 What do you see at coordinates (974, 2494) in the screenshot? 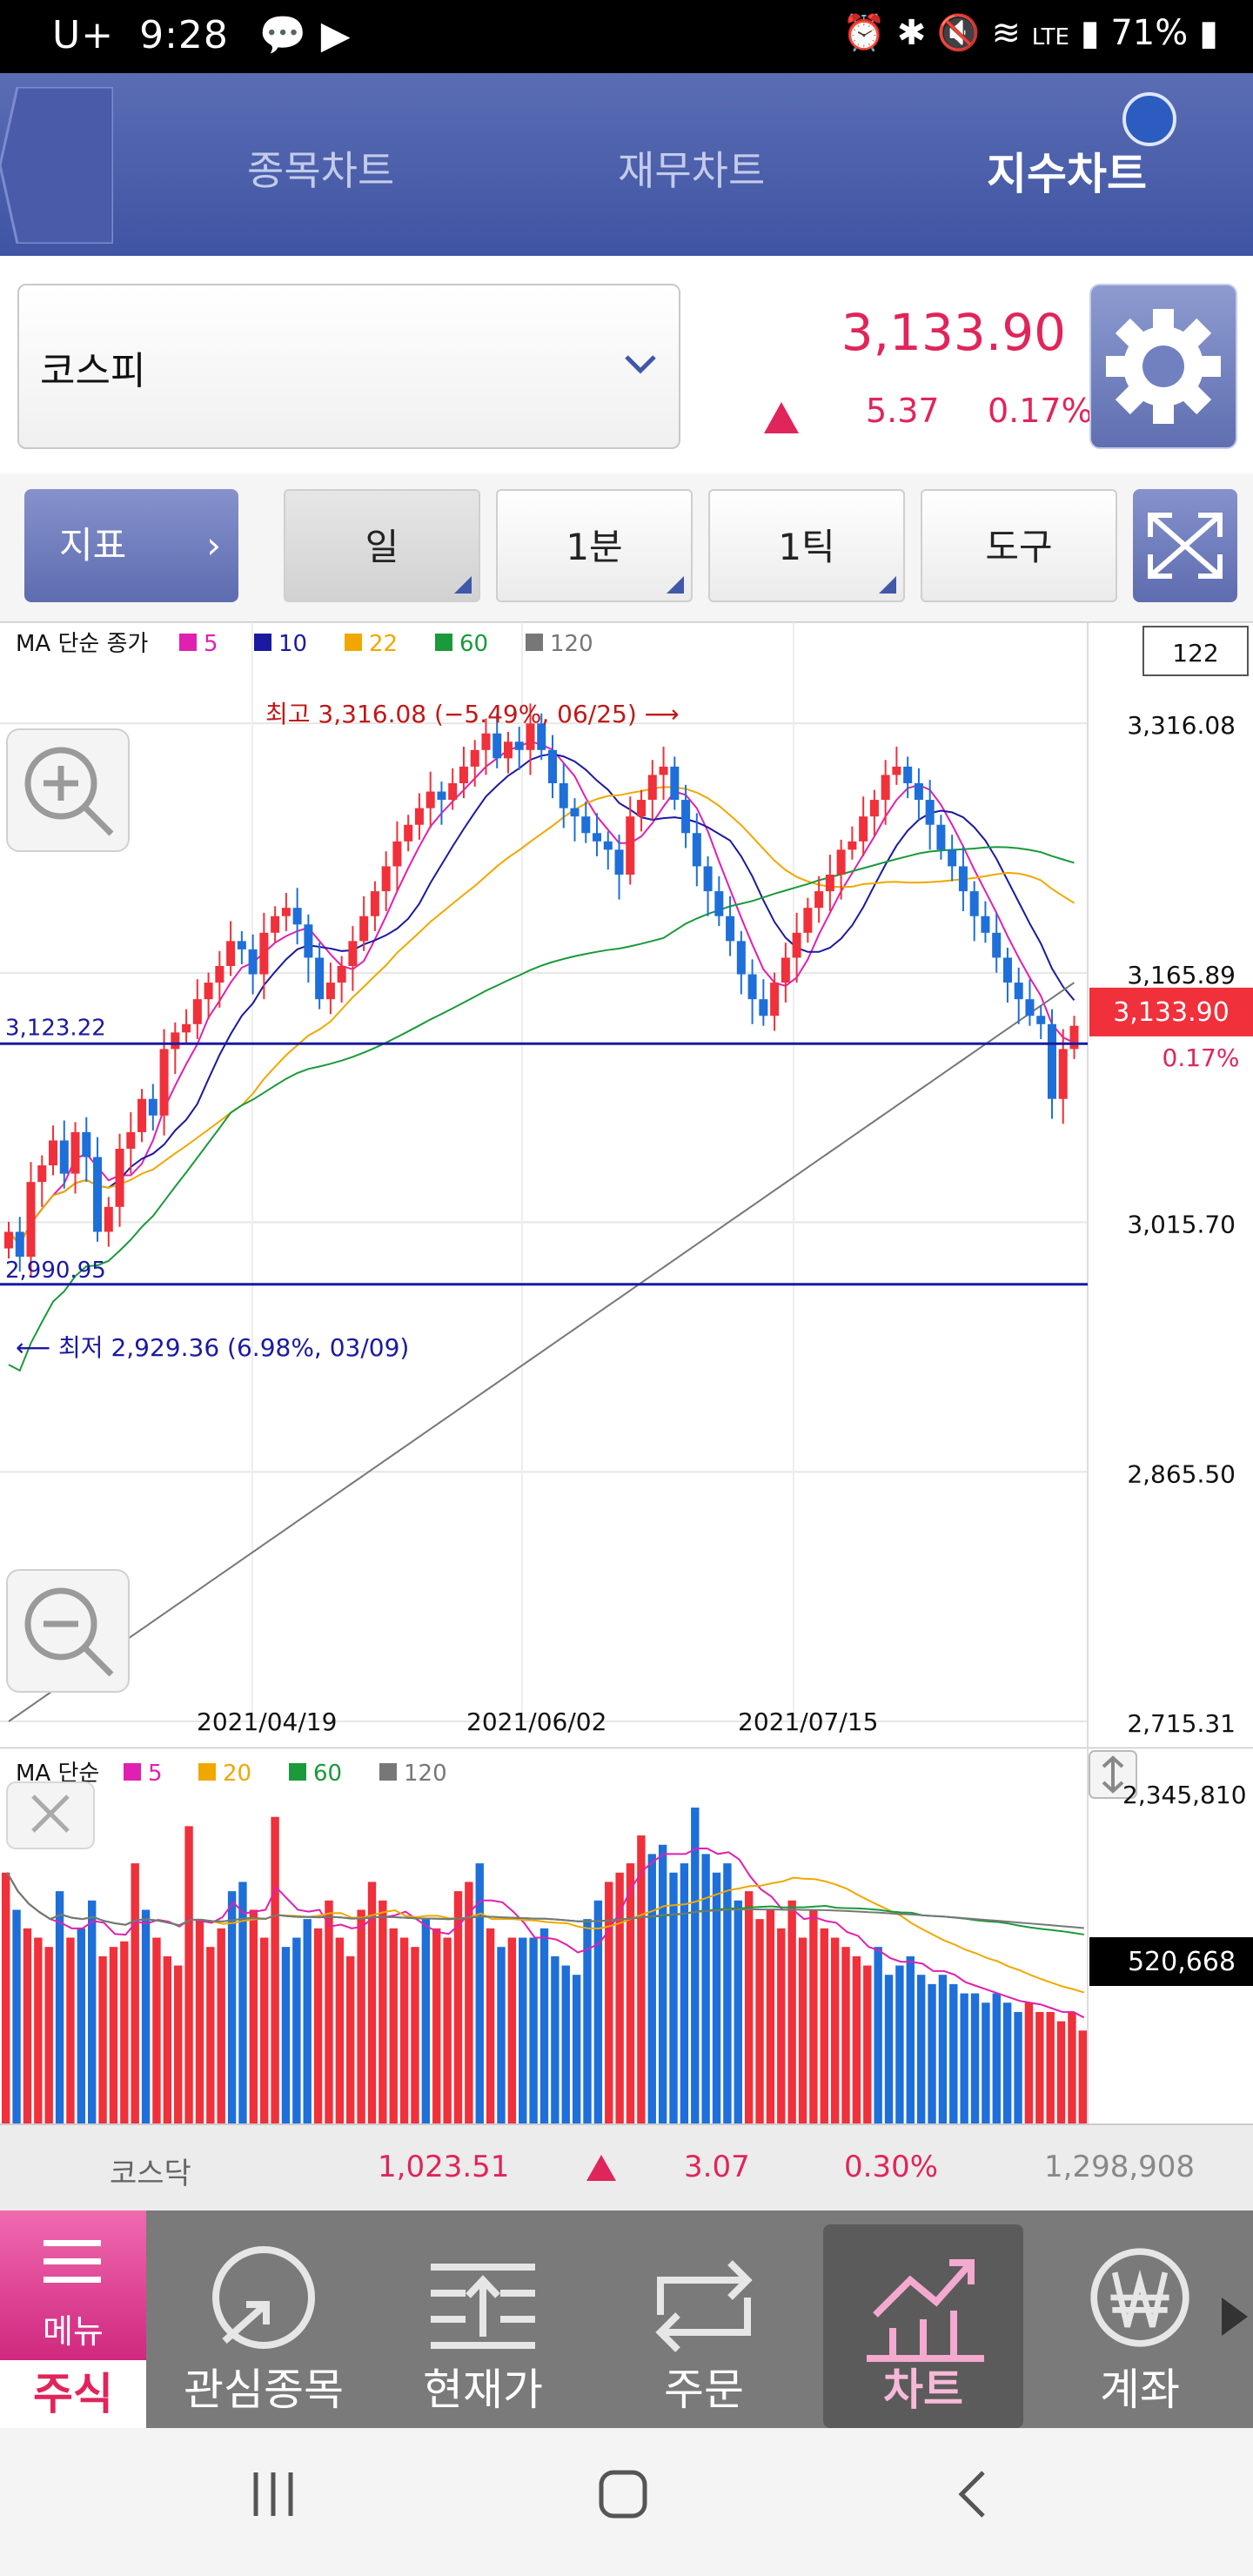
I see `back-icon` at bounding box center [974, 2494].